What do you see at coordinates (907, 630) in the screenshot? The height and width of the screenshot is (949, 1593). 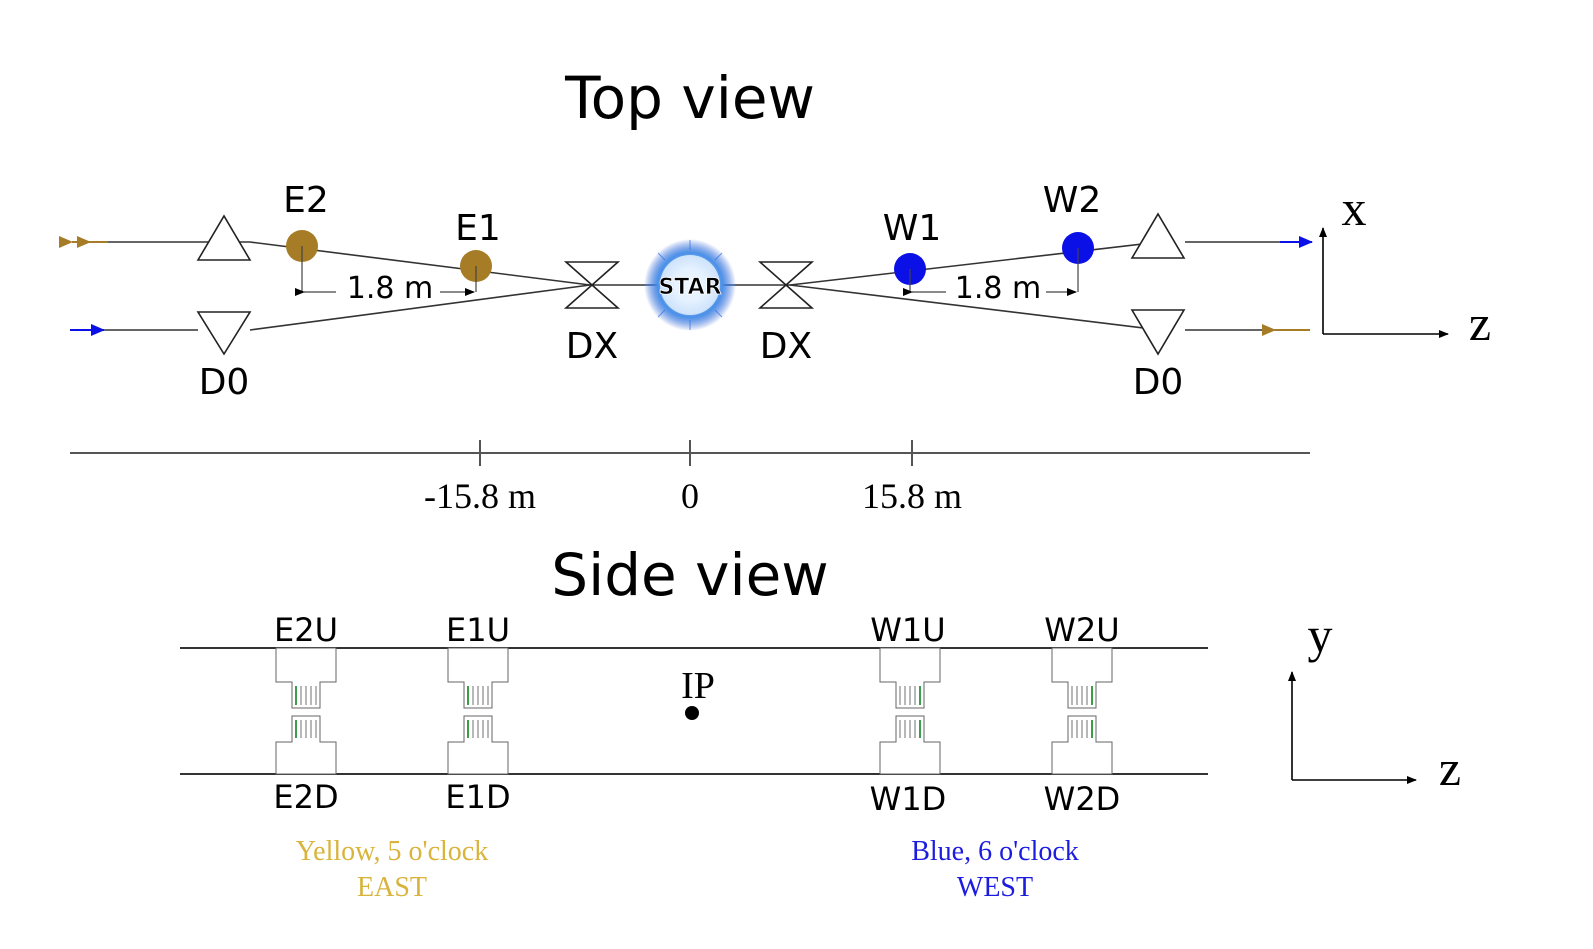 I see `pot-w1u-label: W1U` at bounding box center [907, 630].